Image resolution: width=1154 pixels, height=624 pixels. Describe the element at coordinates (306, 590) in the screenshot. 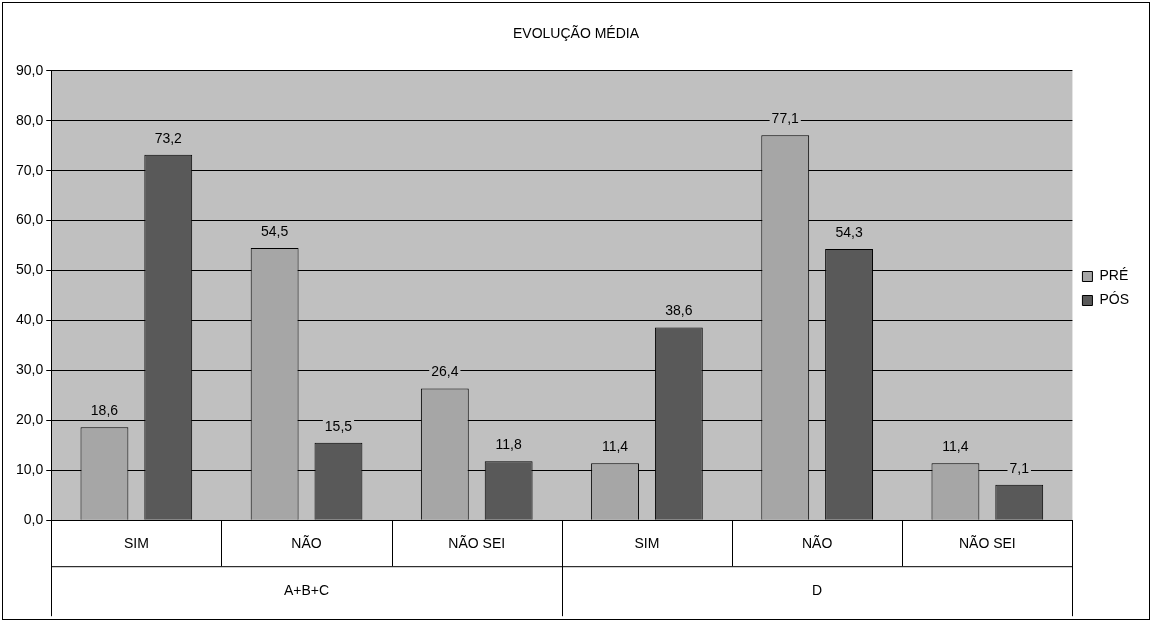

I see `text: A+B+C` at that location.